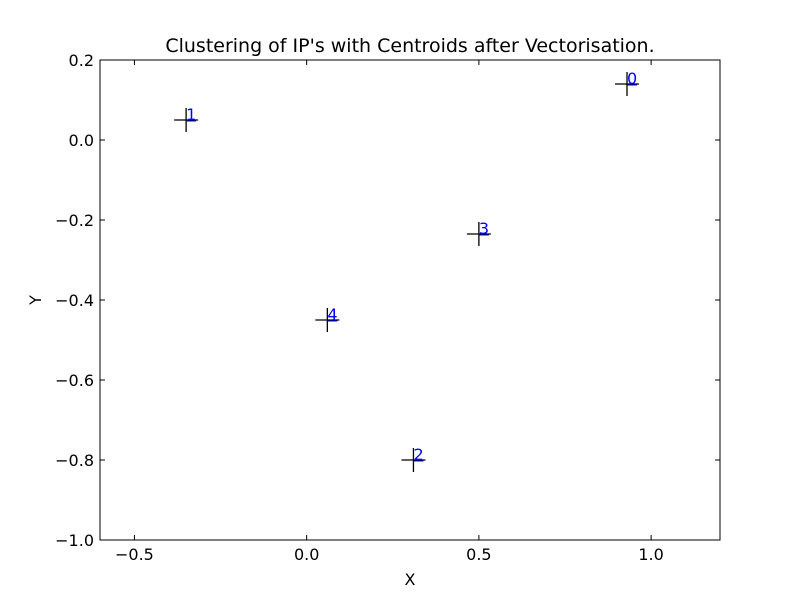 The height and width of the screenshot is (600, 800). Describe the element at coordinates (81, 60) in the screenshot. I see `y-tick-label: 0.2` at that location.